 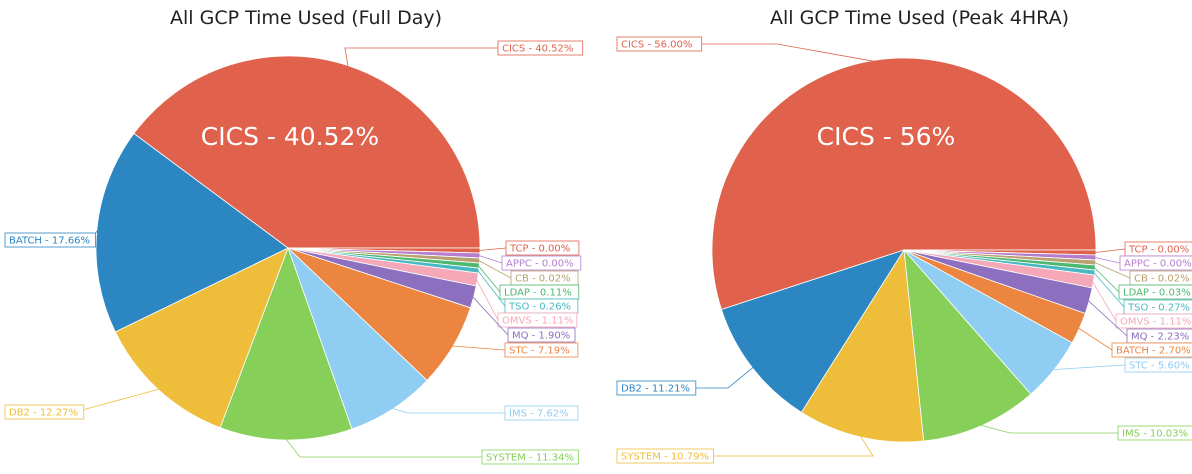 I want to click on callout-label-tso: TSO - 0.27%, so click(x=1158, y=308).